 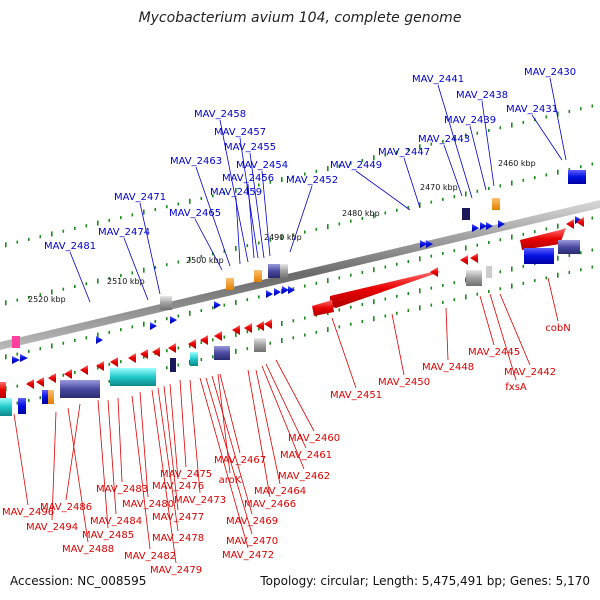 I want to click on plus-gene-label: MAV_2458, so click(x=220, y=114).